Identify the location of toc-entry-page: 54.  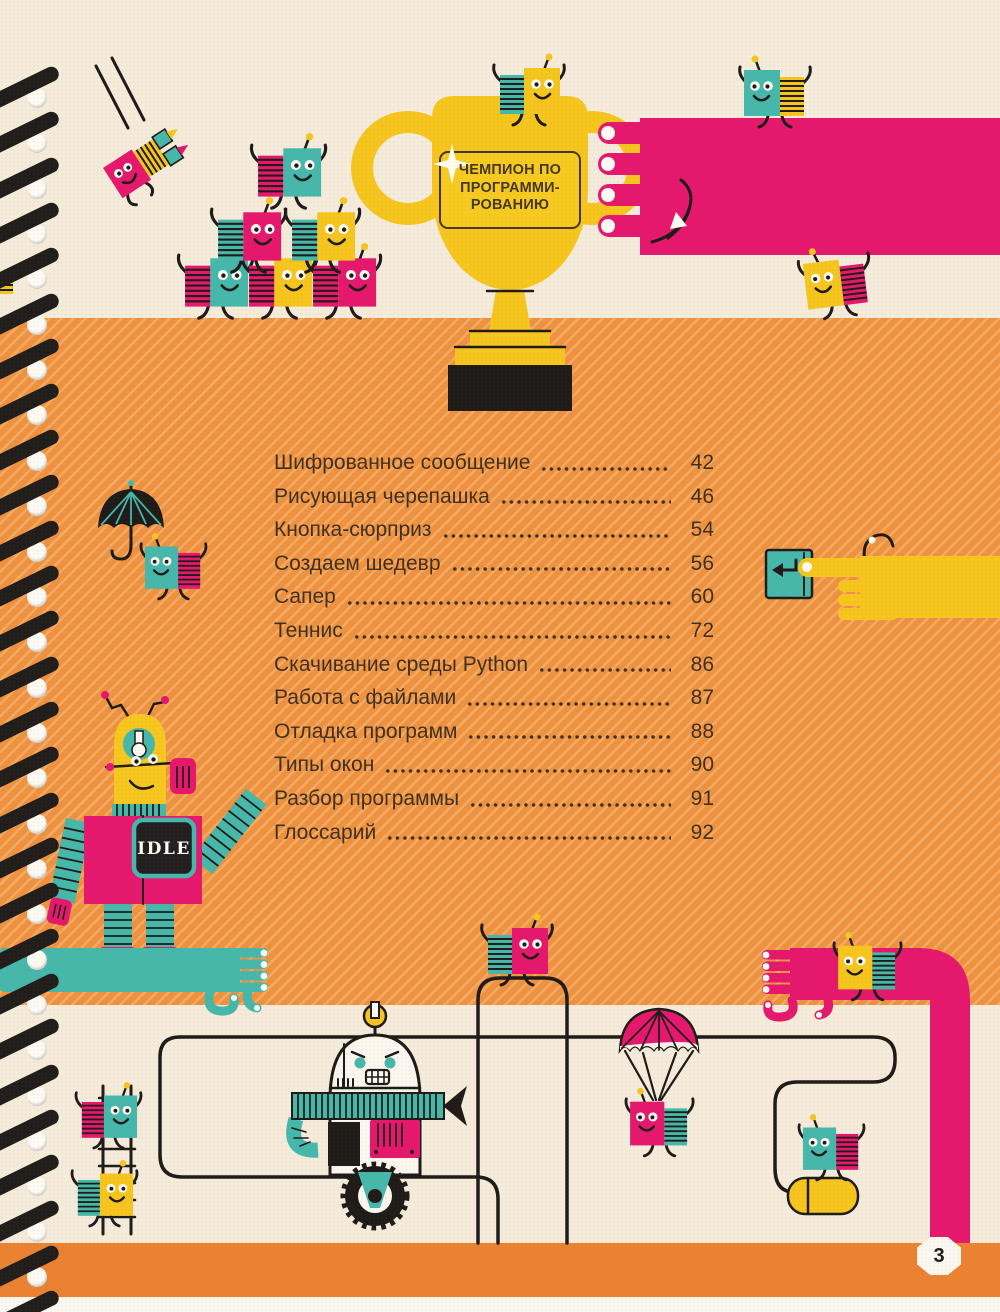
(702, 530).